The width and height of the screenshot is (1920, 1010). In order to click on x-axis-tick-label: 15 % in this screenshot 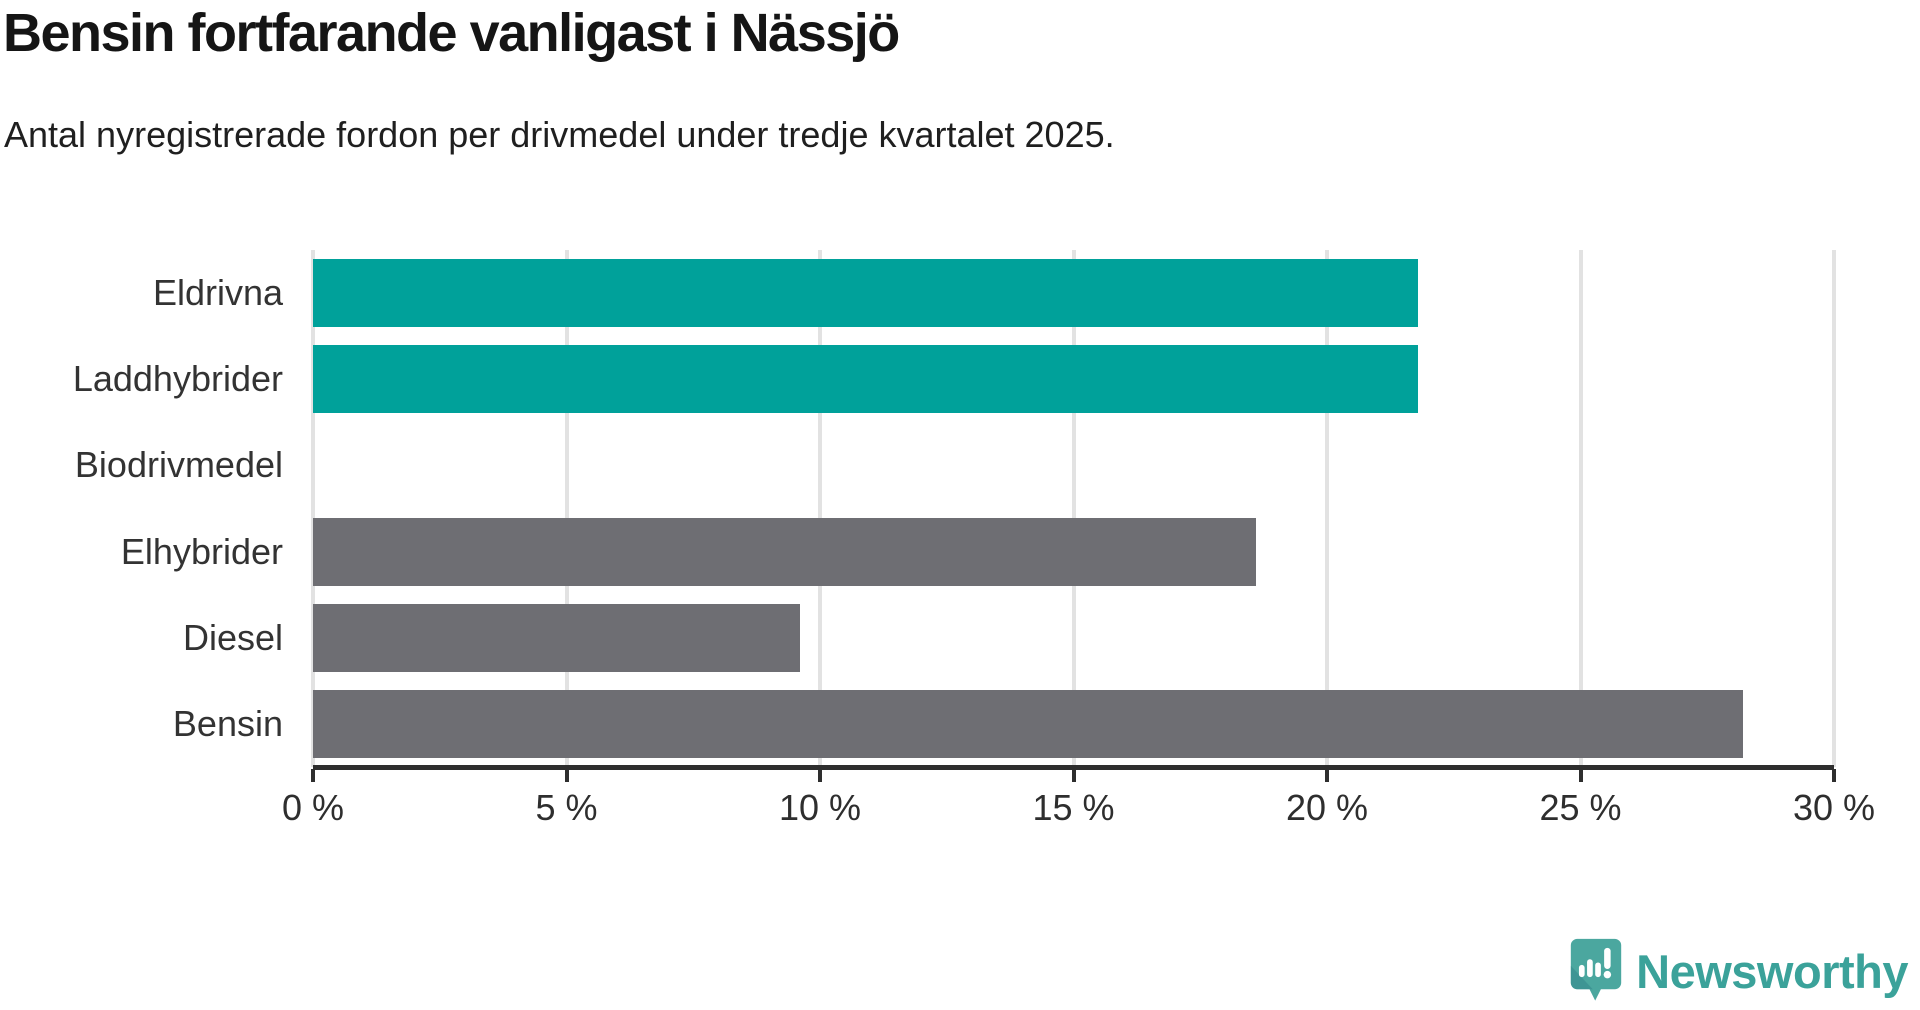, I will do `click(1073, 807)`.